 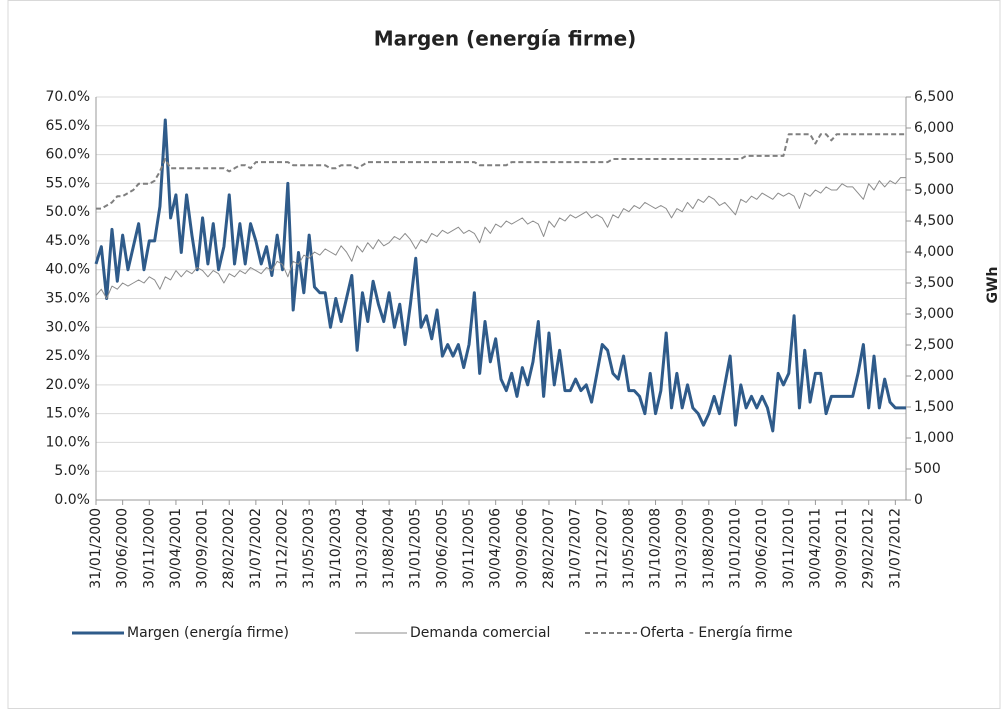 I want to click on y2-tick-label: 1,000, so click(x=934, y=438).